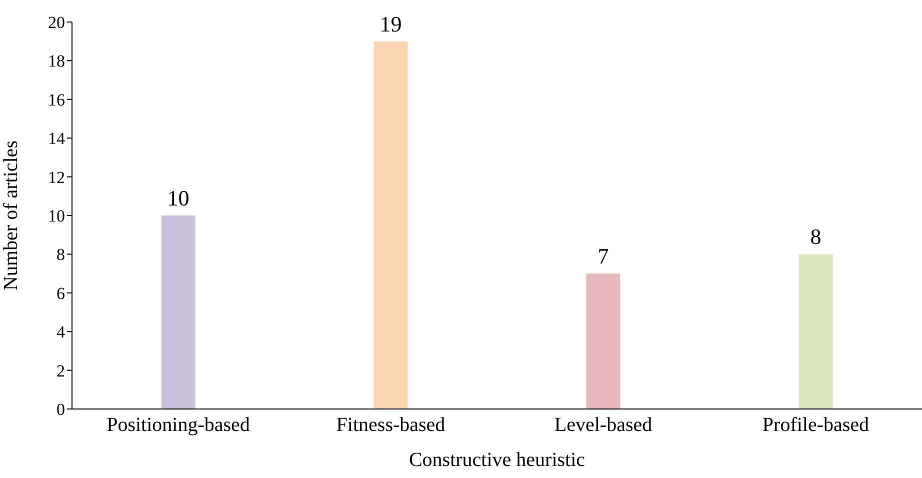  Describe the element at coordinates (391, 425) in the screenshot. I see `x-tick-label: Fitness-based` at that location.